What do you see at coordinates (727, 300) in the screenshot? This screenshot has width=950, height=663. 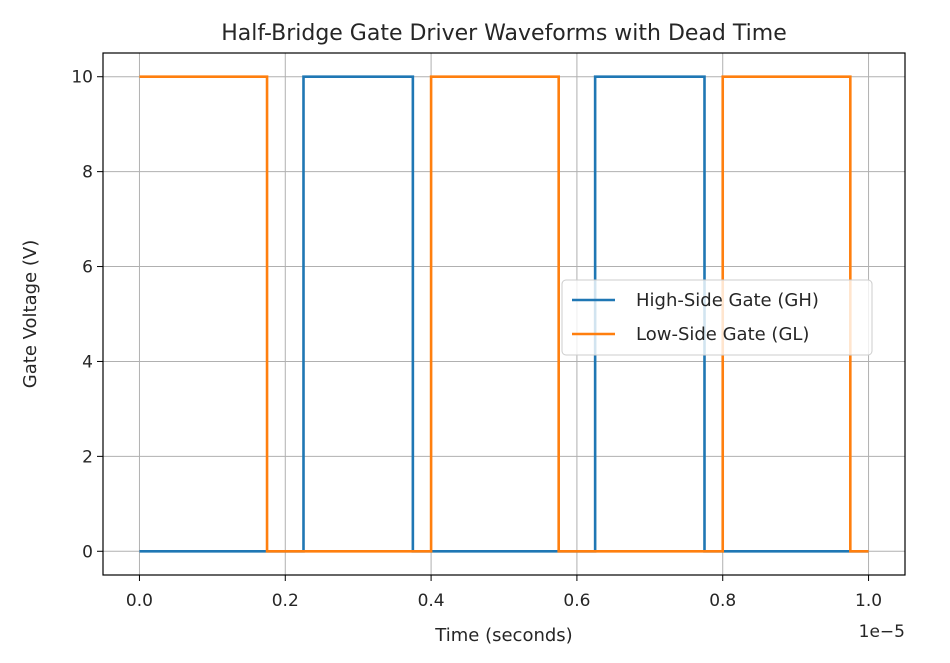 I see `legend-label: High-Side Gate (GH)` at bounding box center [727, 300].